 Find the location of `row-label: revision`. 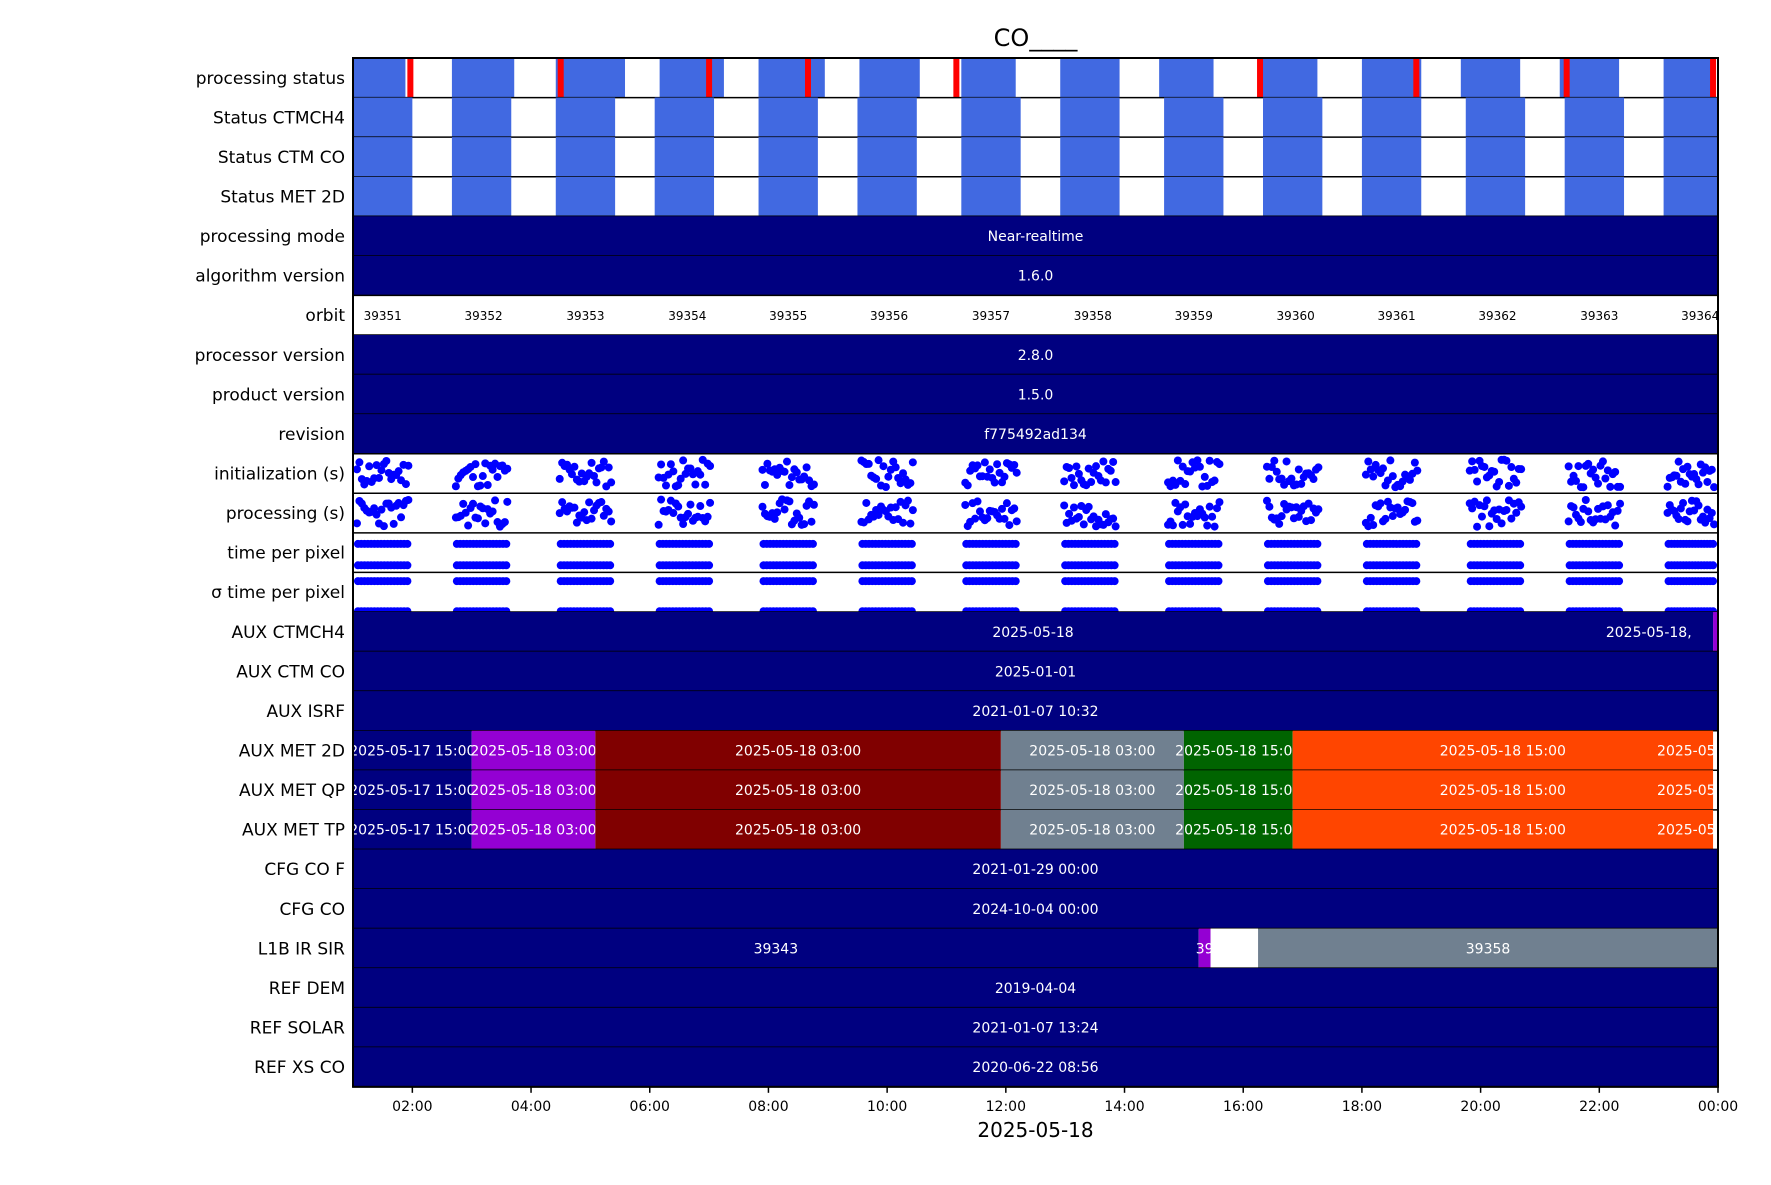

row-label: revision is located at coordinates (311, 435).